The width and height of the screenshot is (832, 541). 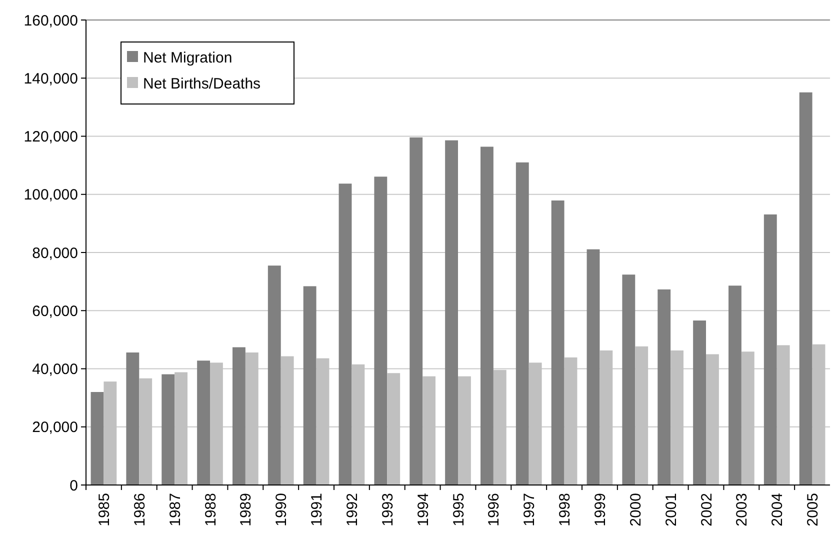 I want to click on y-tick-label: 40,000, so click(x=55, y=369).